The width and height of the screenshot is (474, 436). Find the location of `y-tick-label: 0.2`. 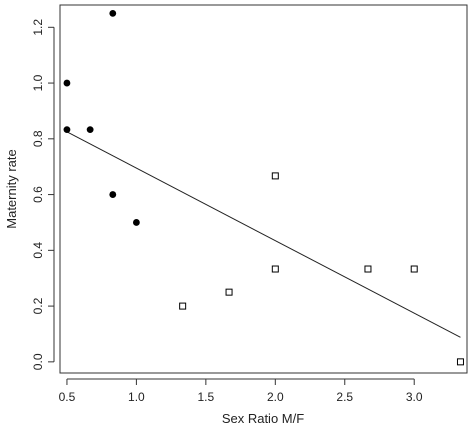

y-tick-label: 0.2 is located at coordinates (38, 305).